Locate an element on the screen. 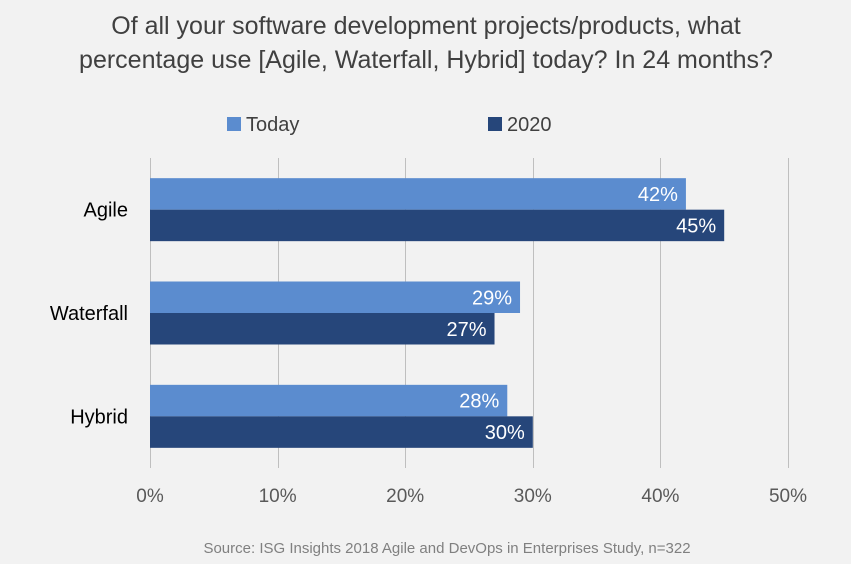 The height and width of the screenshot is (564, 851). legend-swatch-2020 is located at coordinates (495, 124).